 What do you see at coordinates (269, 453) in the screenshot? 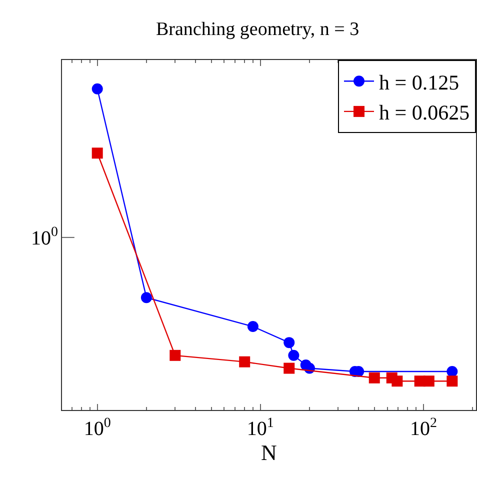
I see `x-axis-title: N` at bounding box center [269, 453].